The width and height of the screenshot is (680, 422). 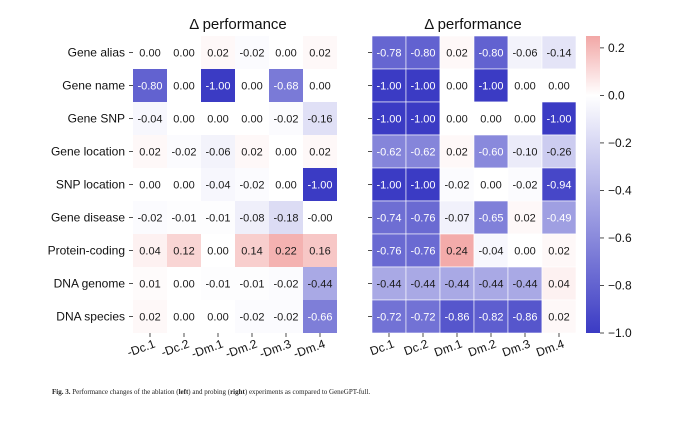 I want to click on right-col-label: Dc.2, so click(x=416, y=348).